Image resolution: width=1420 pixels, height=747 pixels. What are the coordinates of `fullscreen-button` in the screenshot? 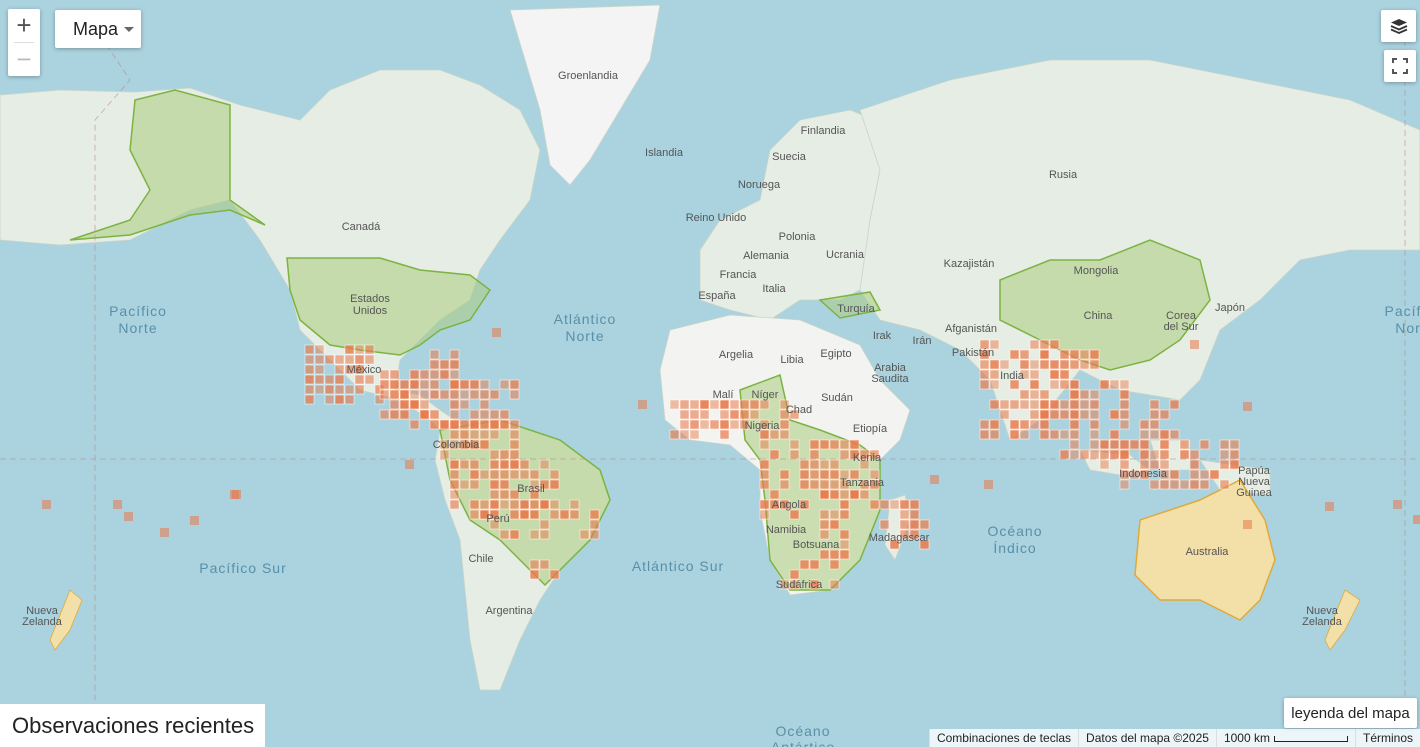 It's located at (1400, 66).